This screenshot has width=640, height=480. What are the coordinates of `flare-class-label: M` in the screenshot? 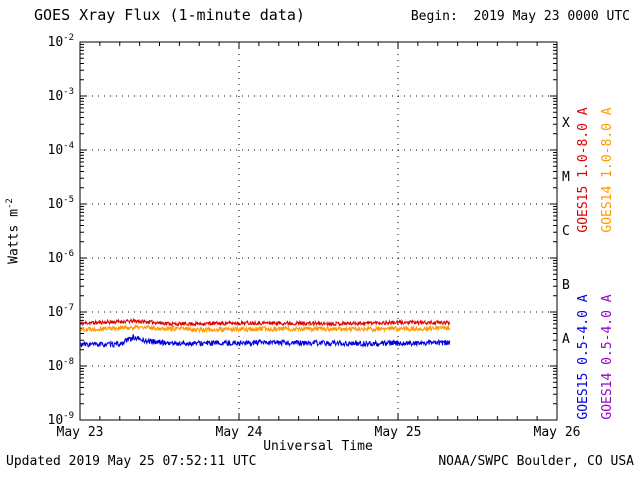 It's located at (566, 177).